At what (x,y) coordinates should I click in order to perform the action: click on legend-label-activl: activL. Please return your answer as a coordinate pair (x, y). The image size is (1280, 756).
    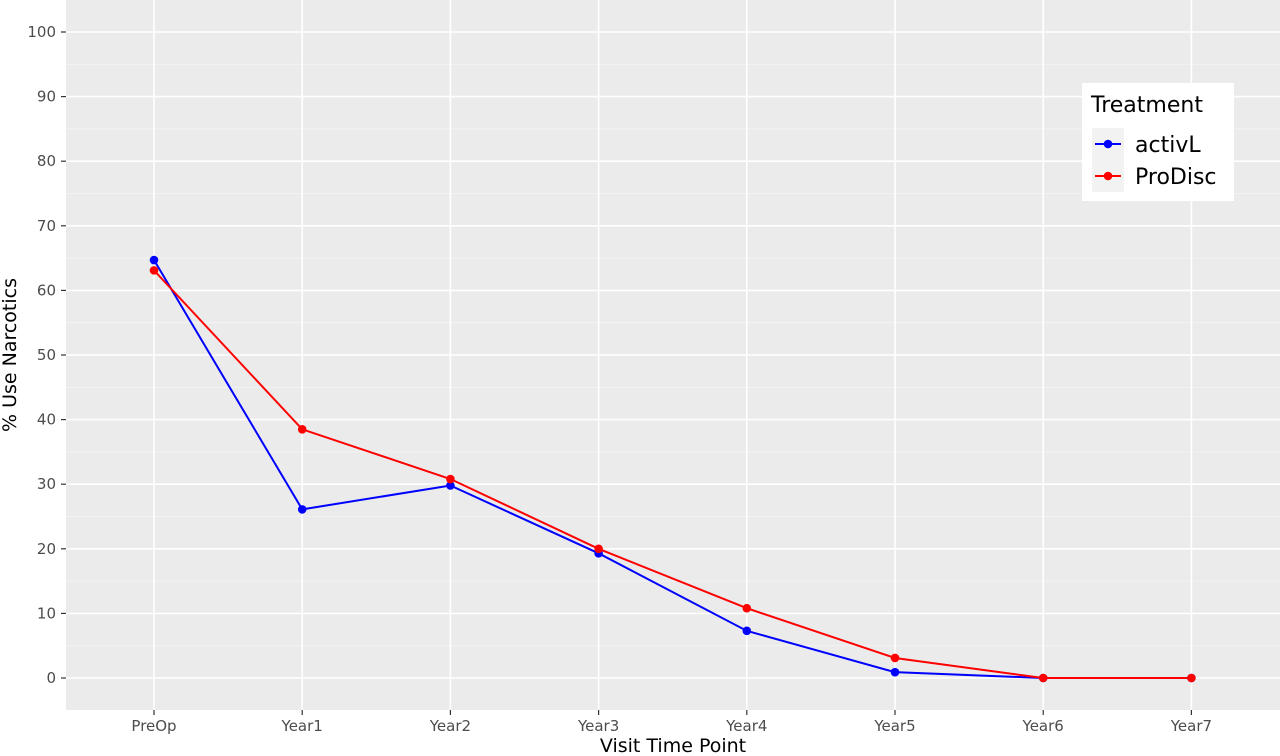
    Looking at the image, I should click on (1168, 145).